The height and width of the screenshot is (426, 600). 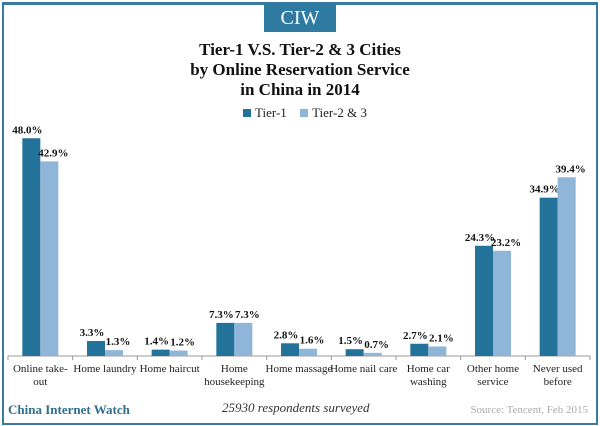 I want to click on data-label: 1.2%, so click(x=182, y=343).